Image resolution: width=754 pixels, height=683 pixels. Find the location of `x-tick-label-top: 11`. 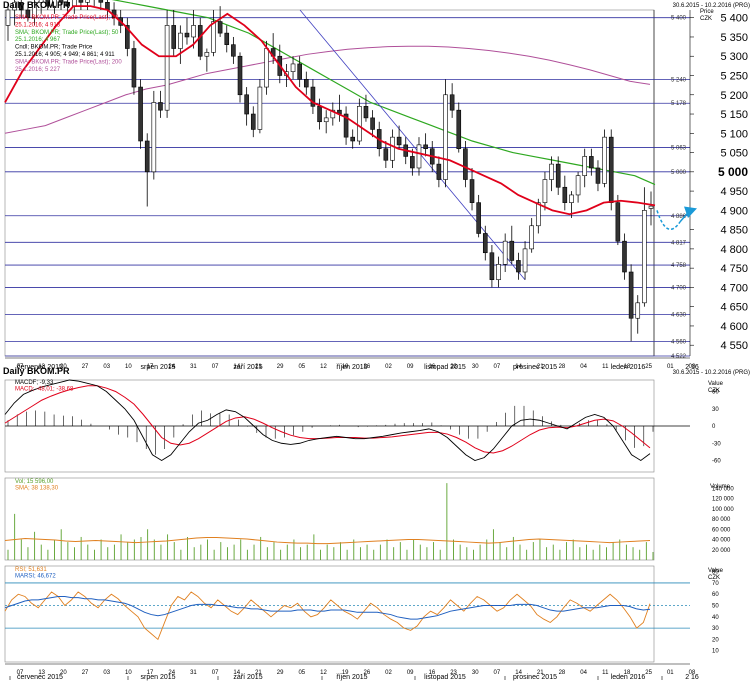

x-tick-label-top: 11 is located at coordinates (605, 367).